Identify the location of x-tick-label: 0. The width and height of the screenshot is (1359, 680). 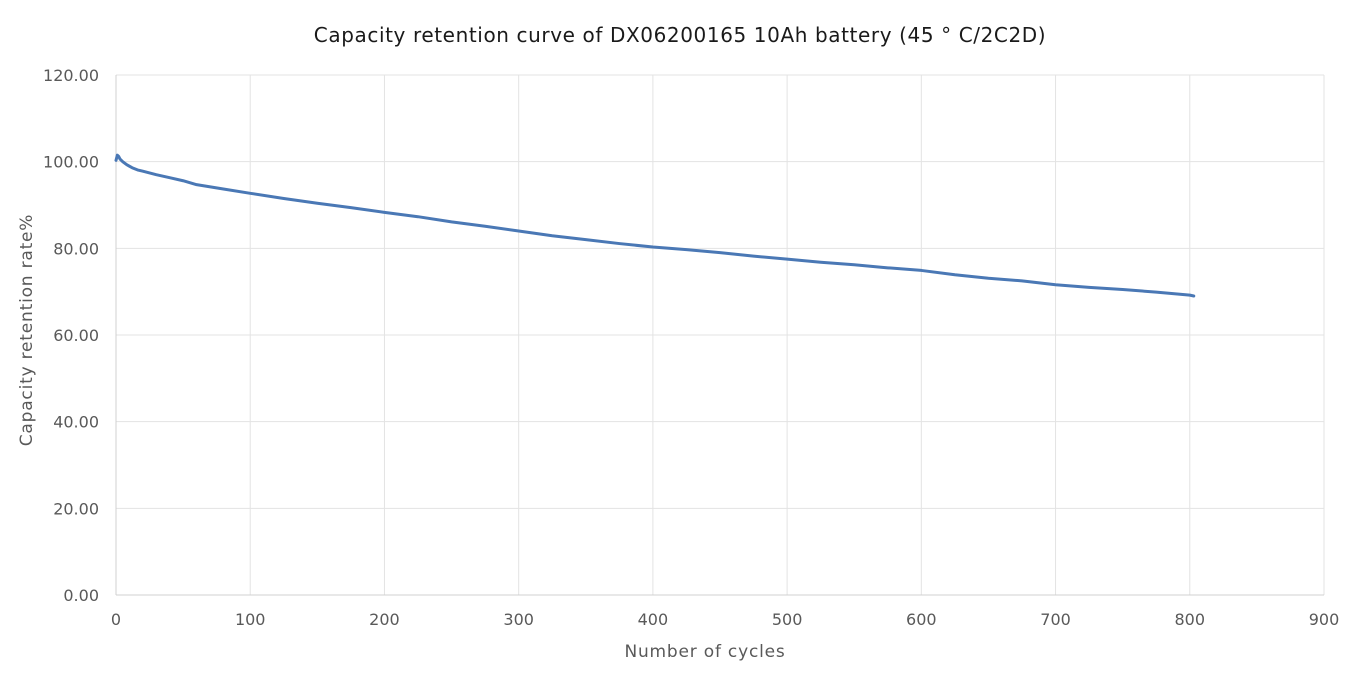
(116, 619).